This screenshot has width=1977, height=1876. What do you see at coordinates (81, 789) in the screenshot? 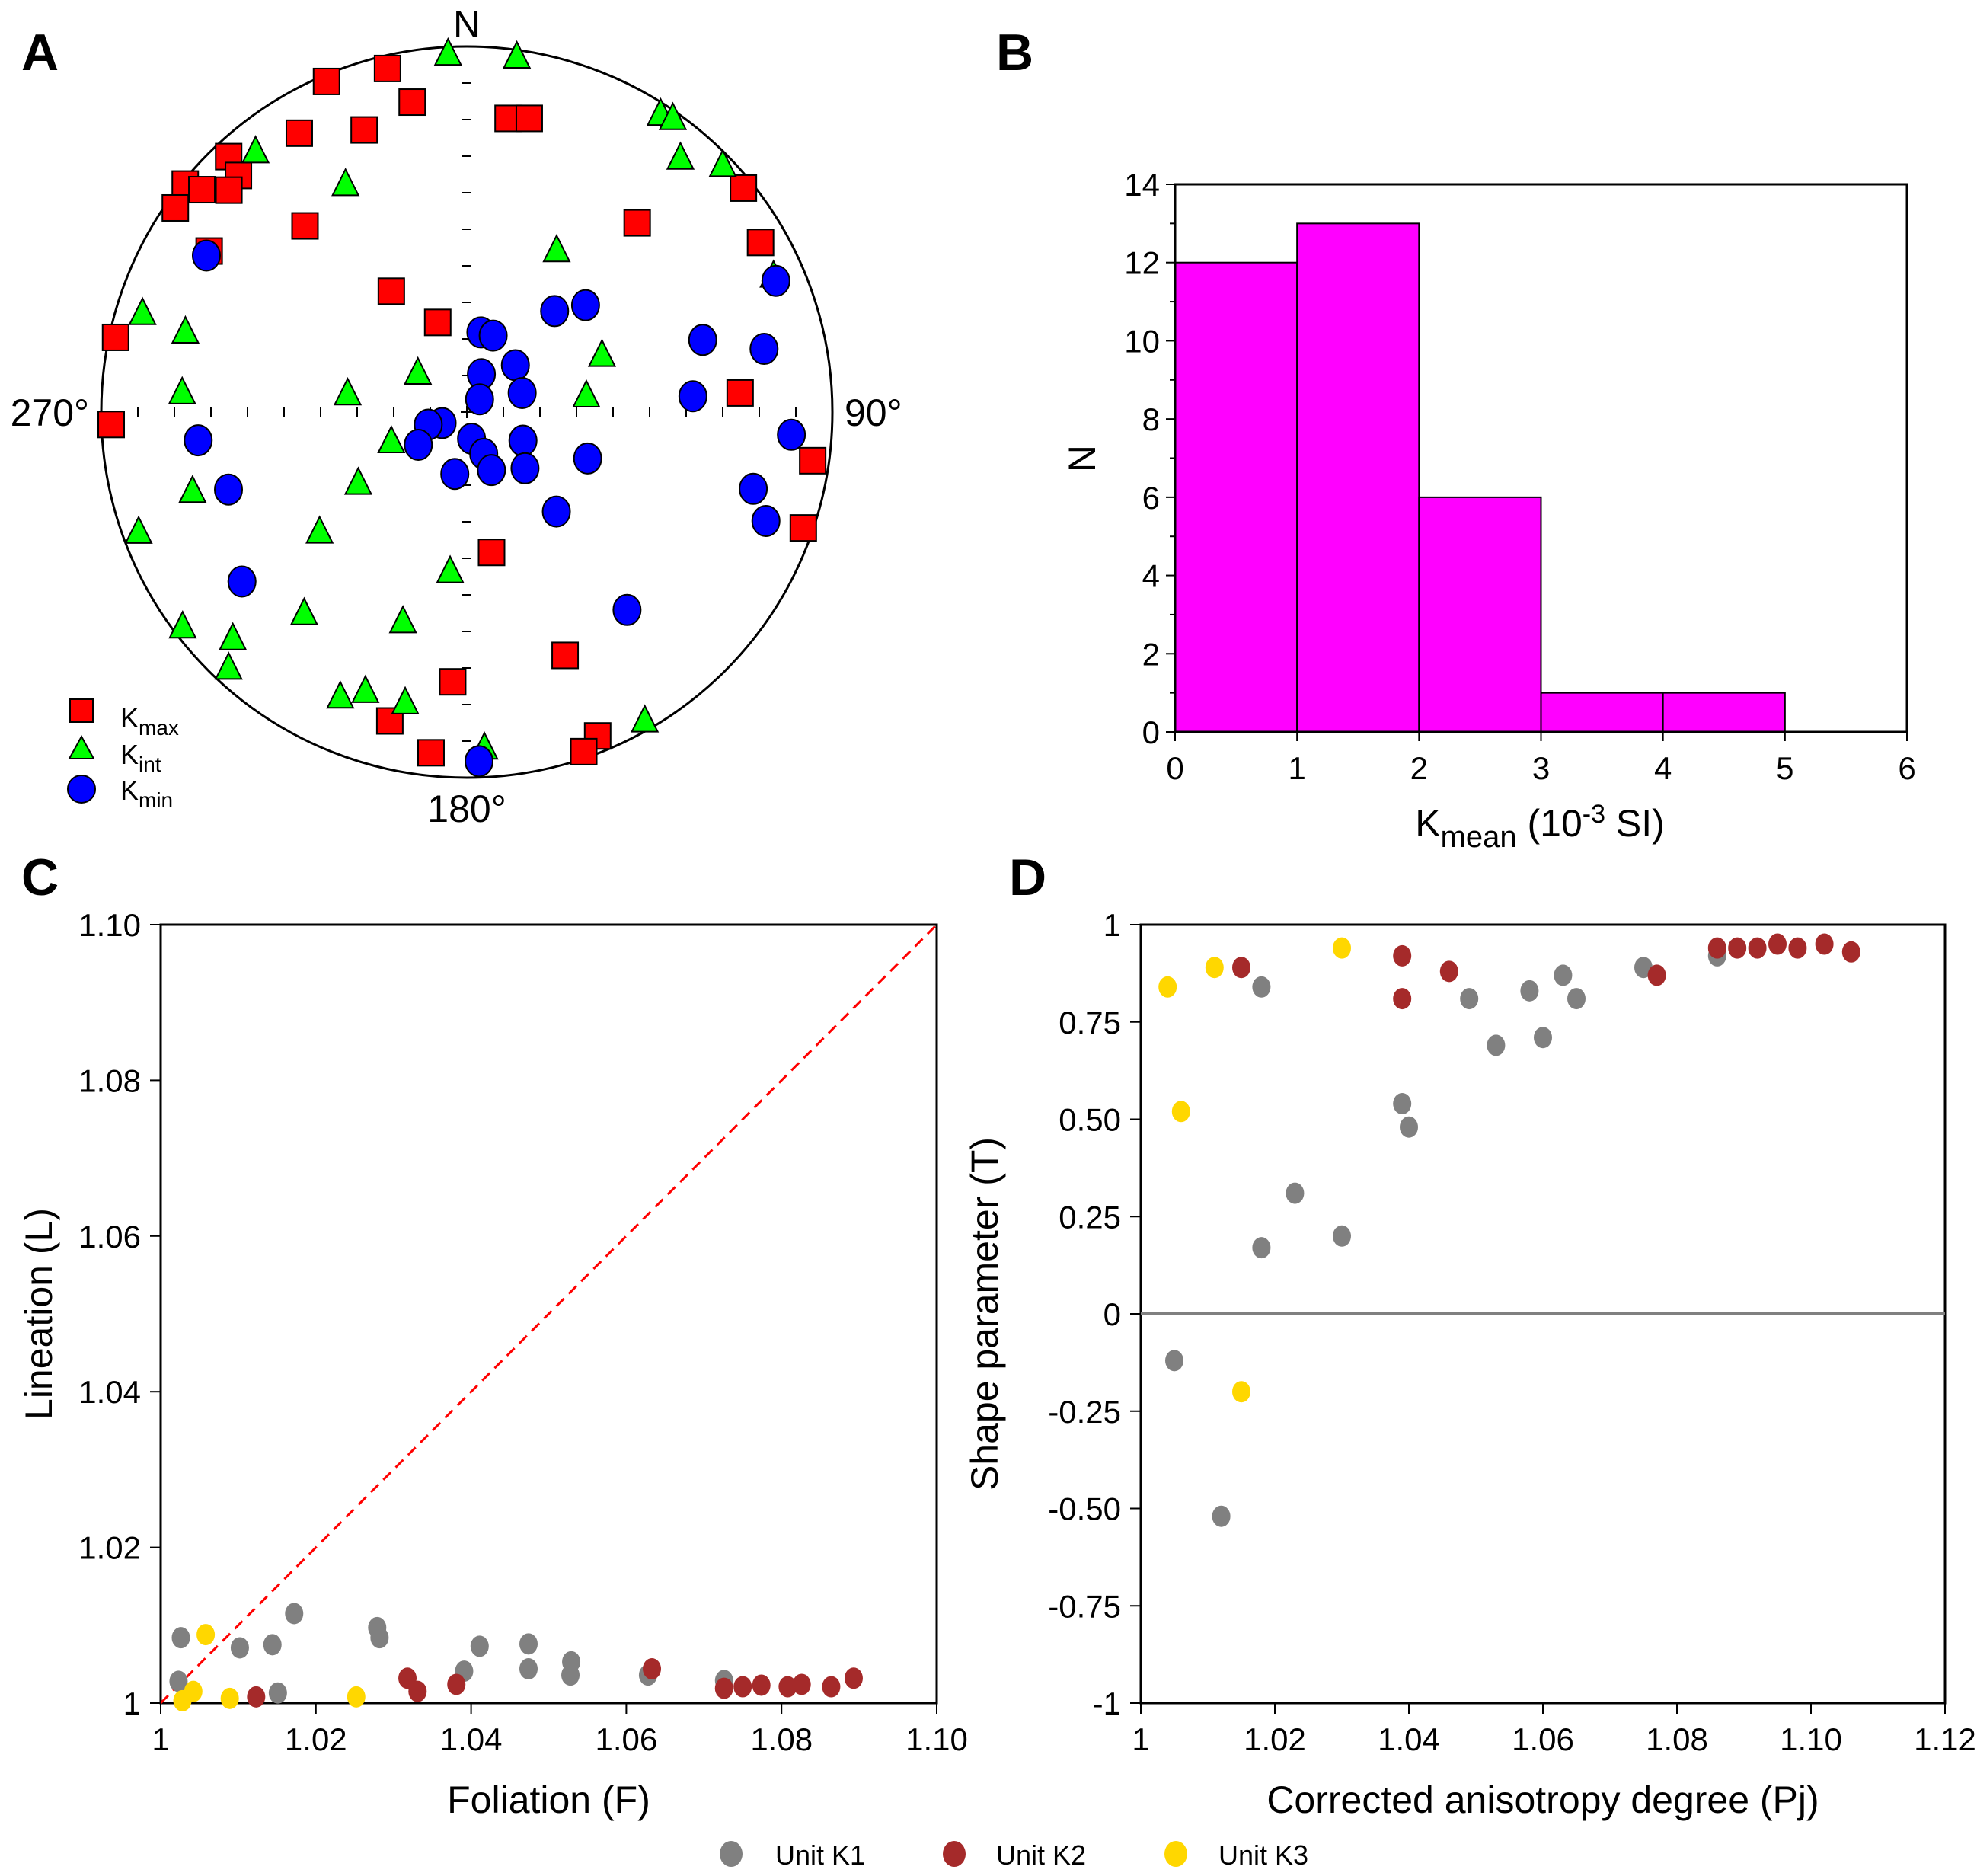
I see `legend-kmin-circle-icon` at bounding box center [81, 789].